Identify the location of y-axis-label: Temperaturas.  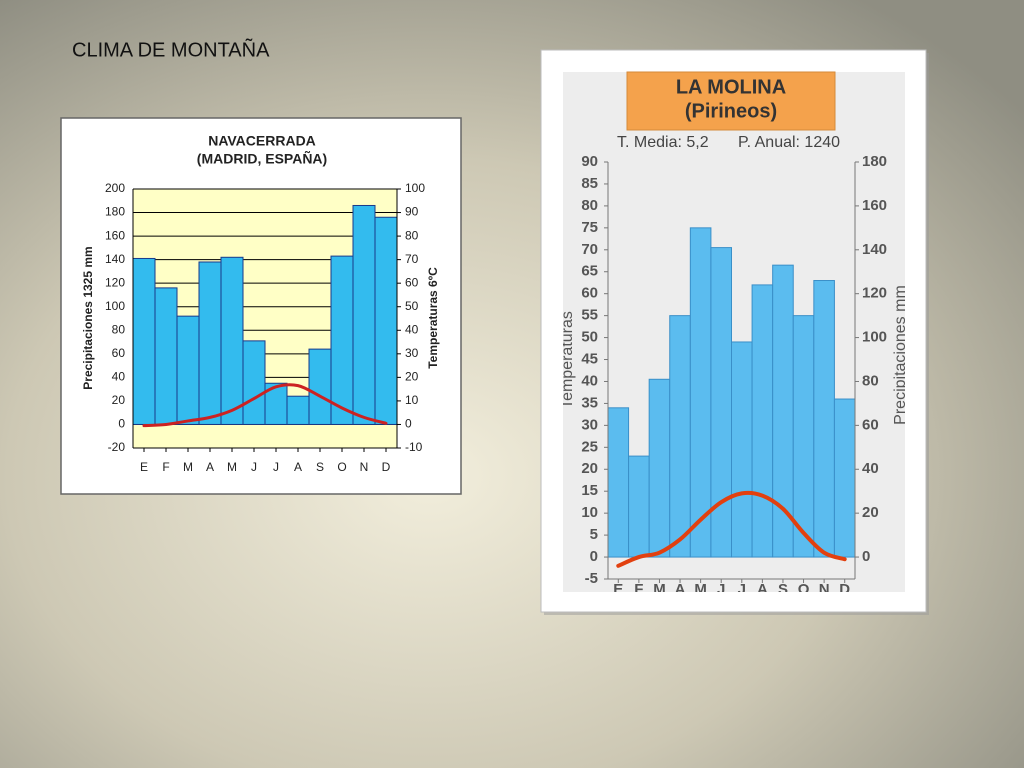
(567, 360).